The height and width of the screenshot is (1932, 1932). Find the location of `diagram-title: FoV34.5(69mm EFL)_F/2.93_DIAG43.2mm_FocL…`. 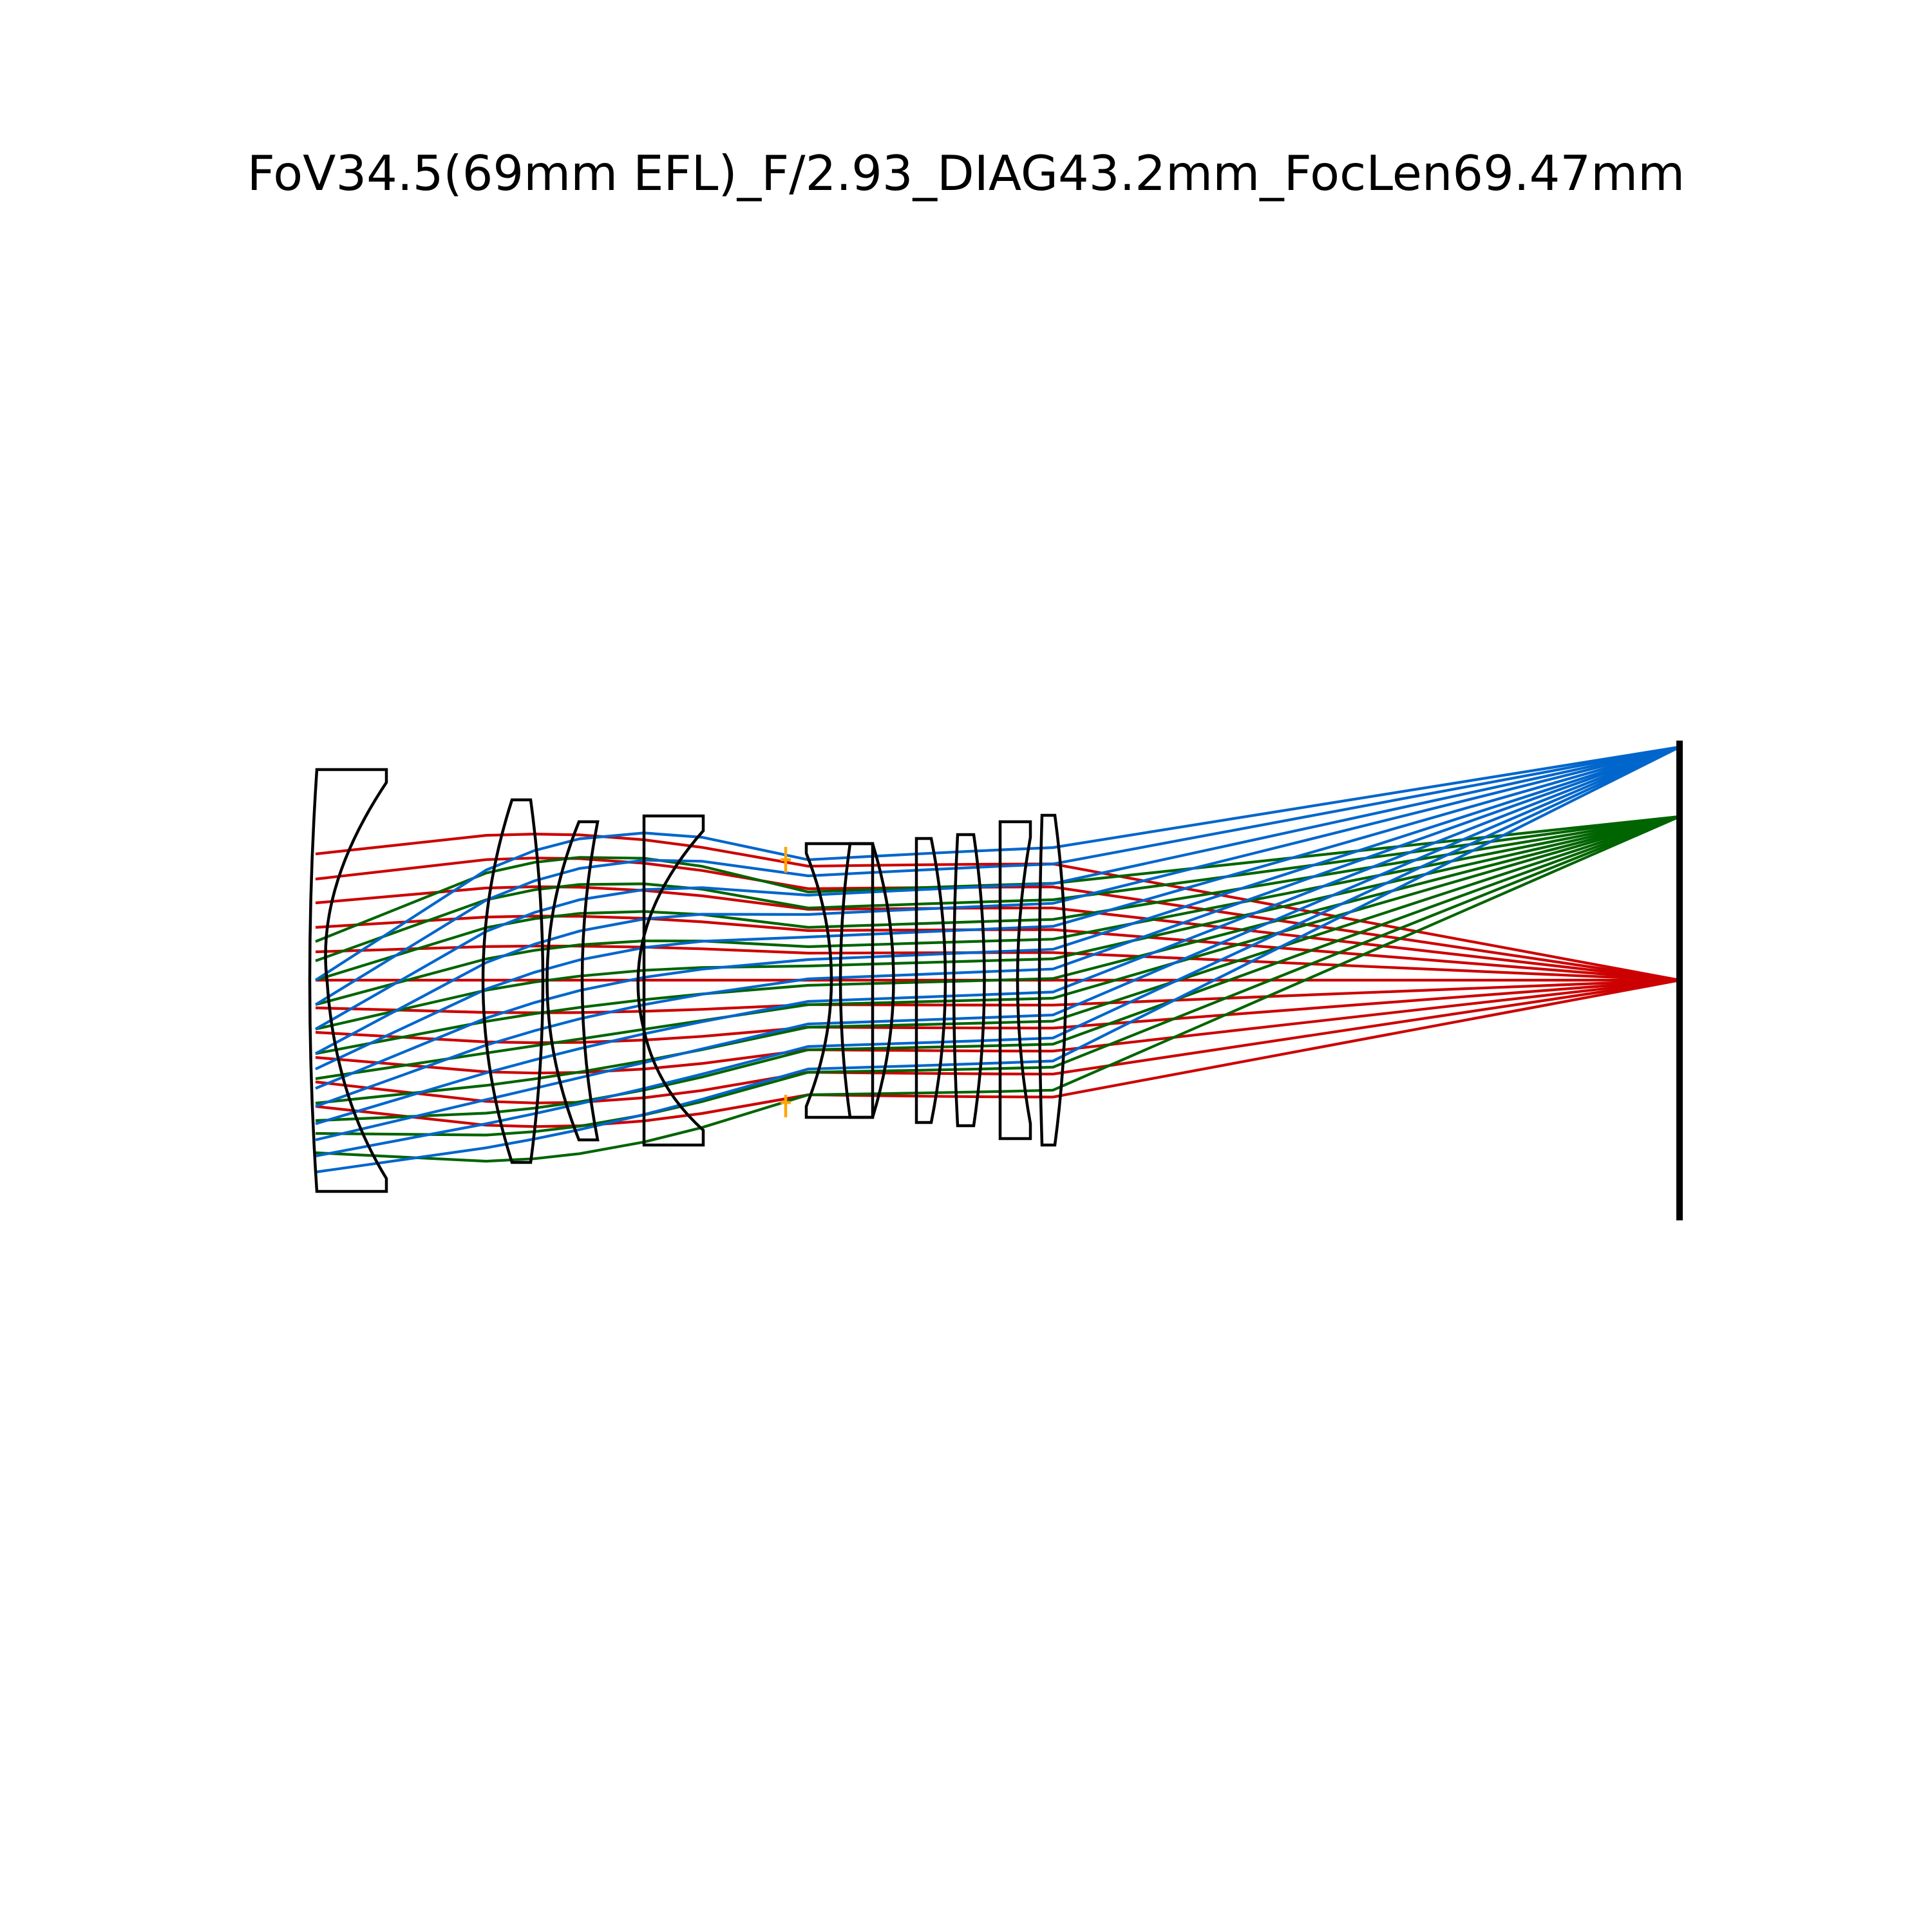

diagram-title: FoV34.5(69mm EFL)_F/2.93_DIAG43.2mm_FocL… is located at coordinates (966, 174).